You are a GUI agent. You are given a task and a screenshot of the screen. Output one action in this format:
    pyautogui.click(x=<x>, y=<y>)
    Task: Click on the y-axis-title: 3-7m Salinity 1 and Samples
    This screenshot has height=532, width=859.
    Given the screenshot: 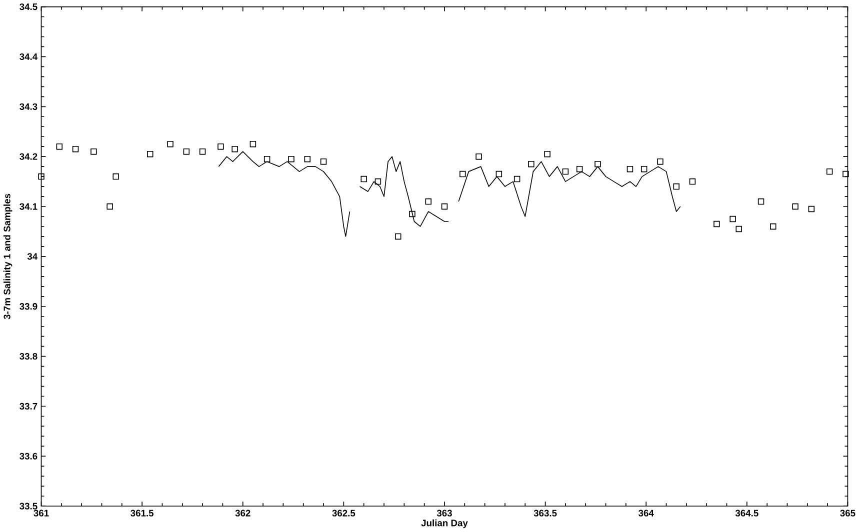 What is the action you would take?
    pyautogui.click(x=7, y=257)
    